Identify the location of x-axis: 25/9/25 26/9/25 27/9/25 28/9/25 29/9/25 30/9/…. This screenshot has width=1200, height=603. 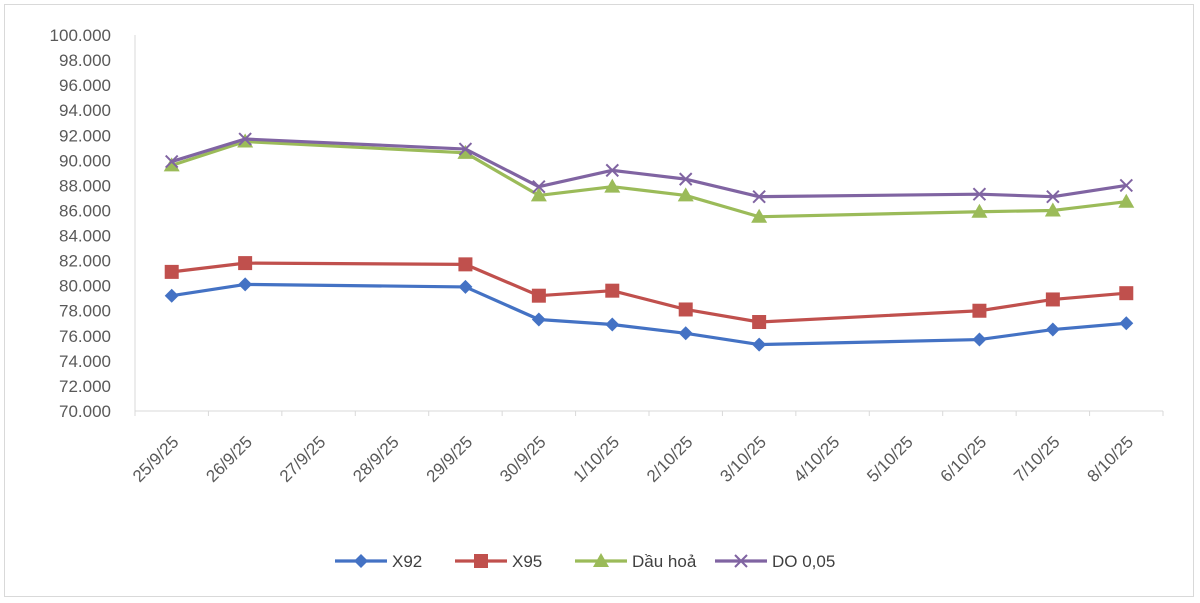
(646, 448).